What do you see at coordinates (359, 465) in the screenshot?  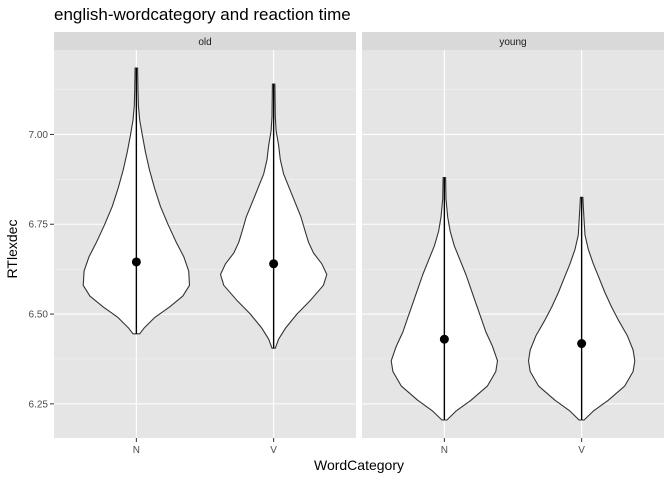 I see `x-axis-title: WordCategory` at bounding box center [359, 465].